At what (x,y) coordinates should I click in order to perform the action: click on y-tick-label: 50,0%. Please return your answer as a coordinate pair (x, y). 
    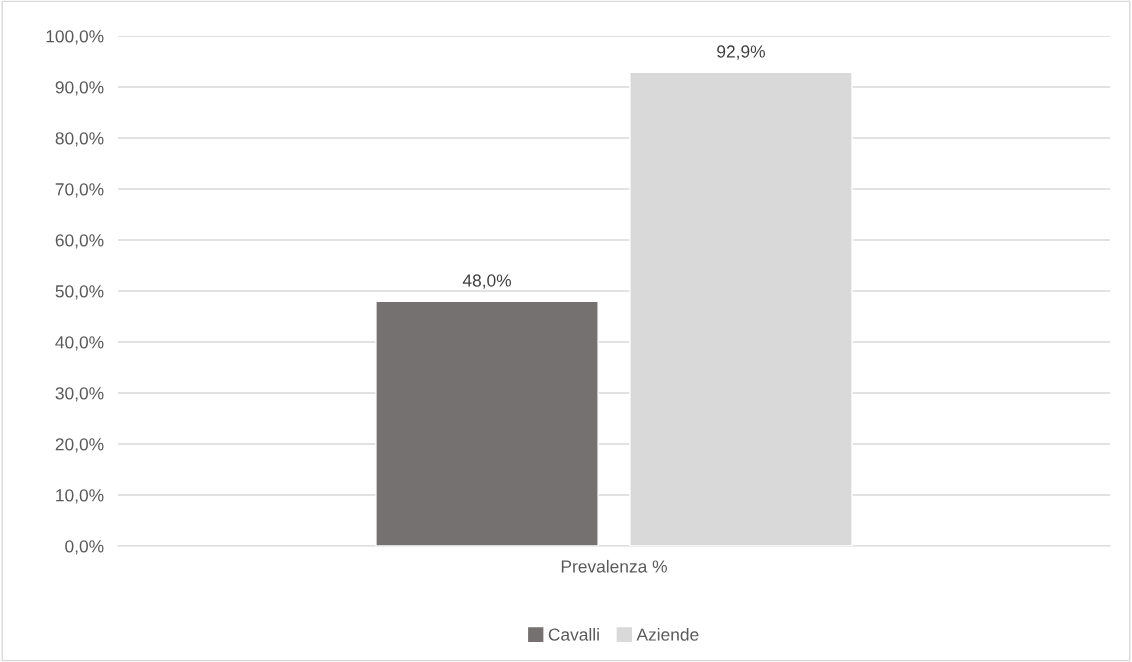
    Looking at the image, I should click on (79, 292).